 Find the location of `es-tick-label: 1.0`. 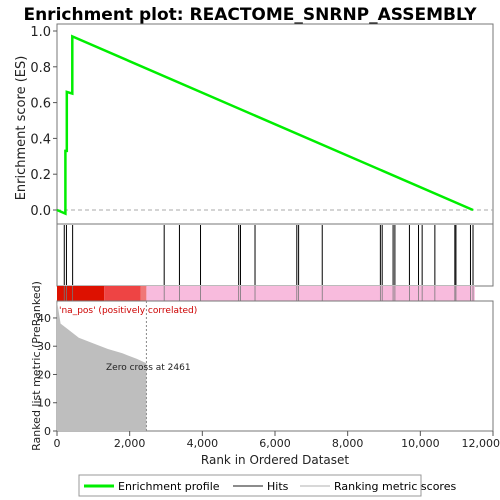

es-tick-label: 1.0 is located at coordinates (40, 32).